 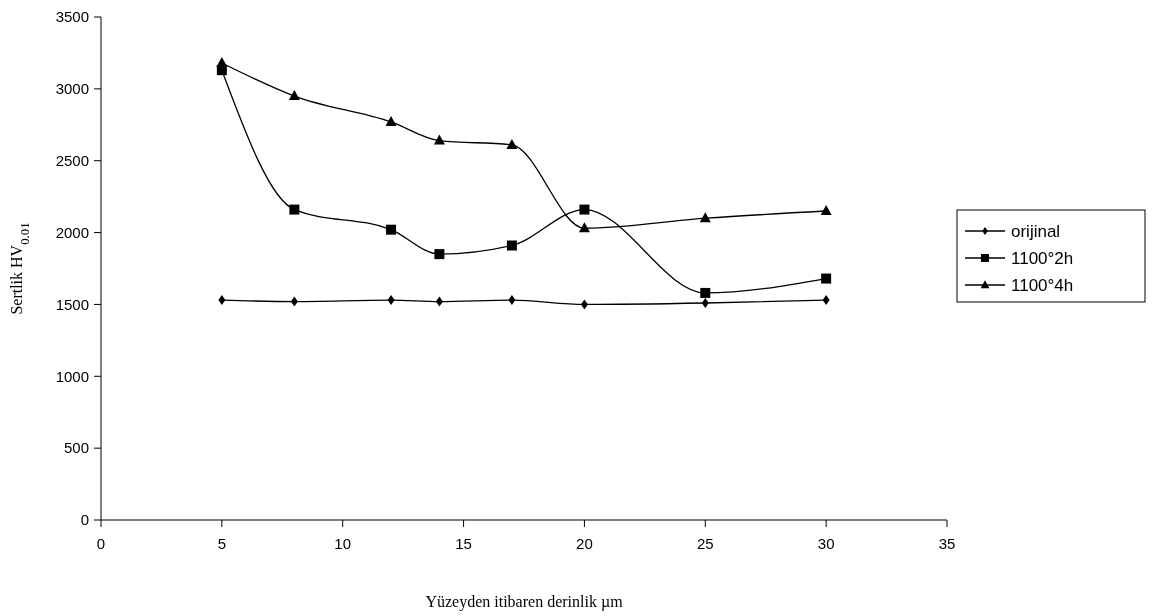 I want to click on x-tick-label: 5, so click(x=222, y=543).